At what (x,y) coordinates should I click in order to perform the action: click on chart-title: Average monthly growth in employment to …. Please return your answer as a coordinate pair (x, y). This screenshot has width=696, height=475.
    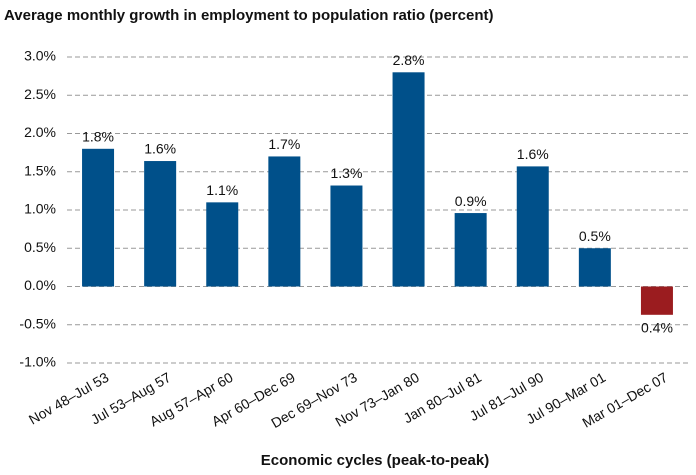
    Looking at the image, I should click on (248, 15).